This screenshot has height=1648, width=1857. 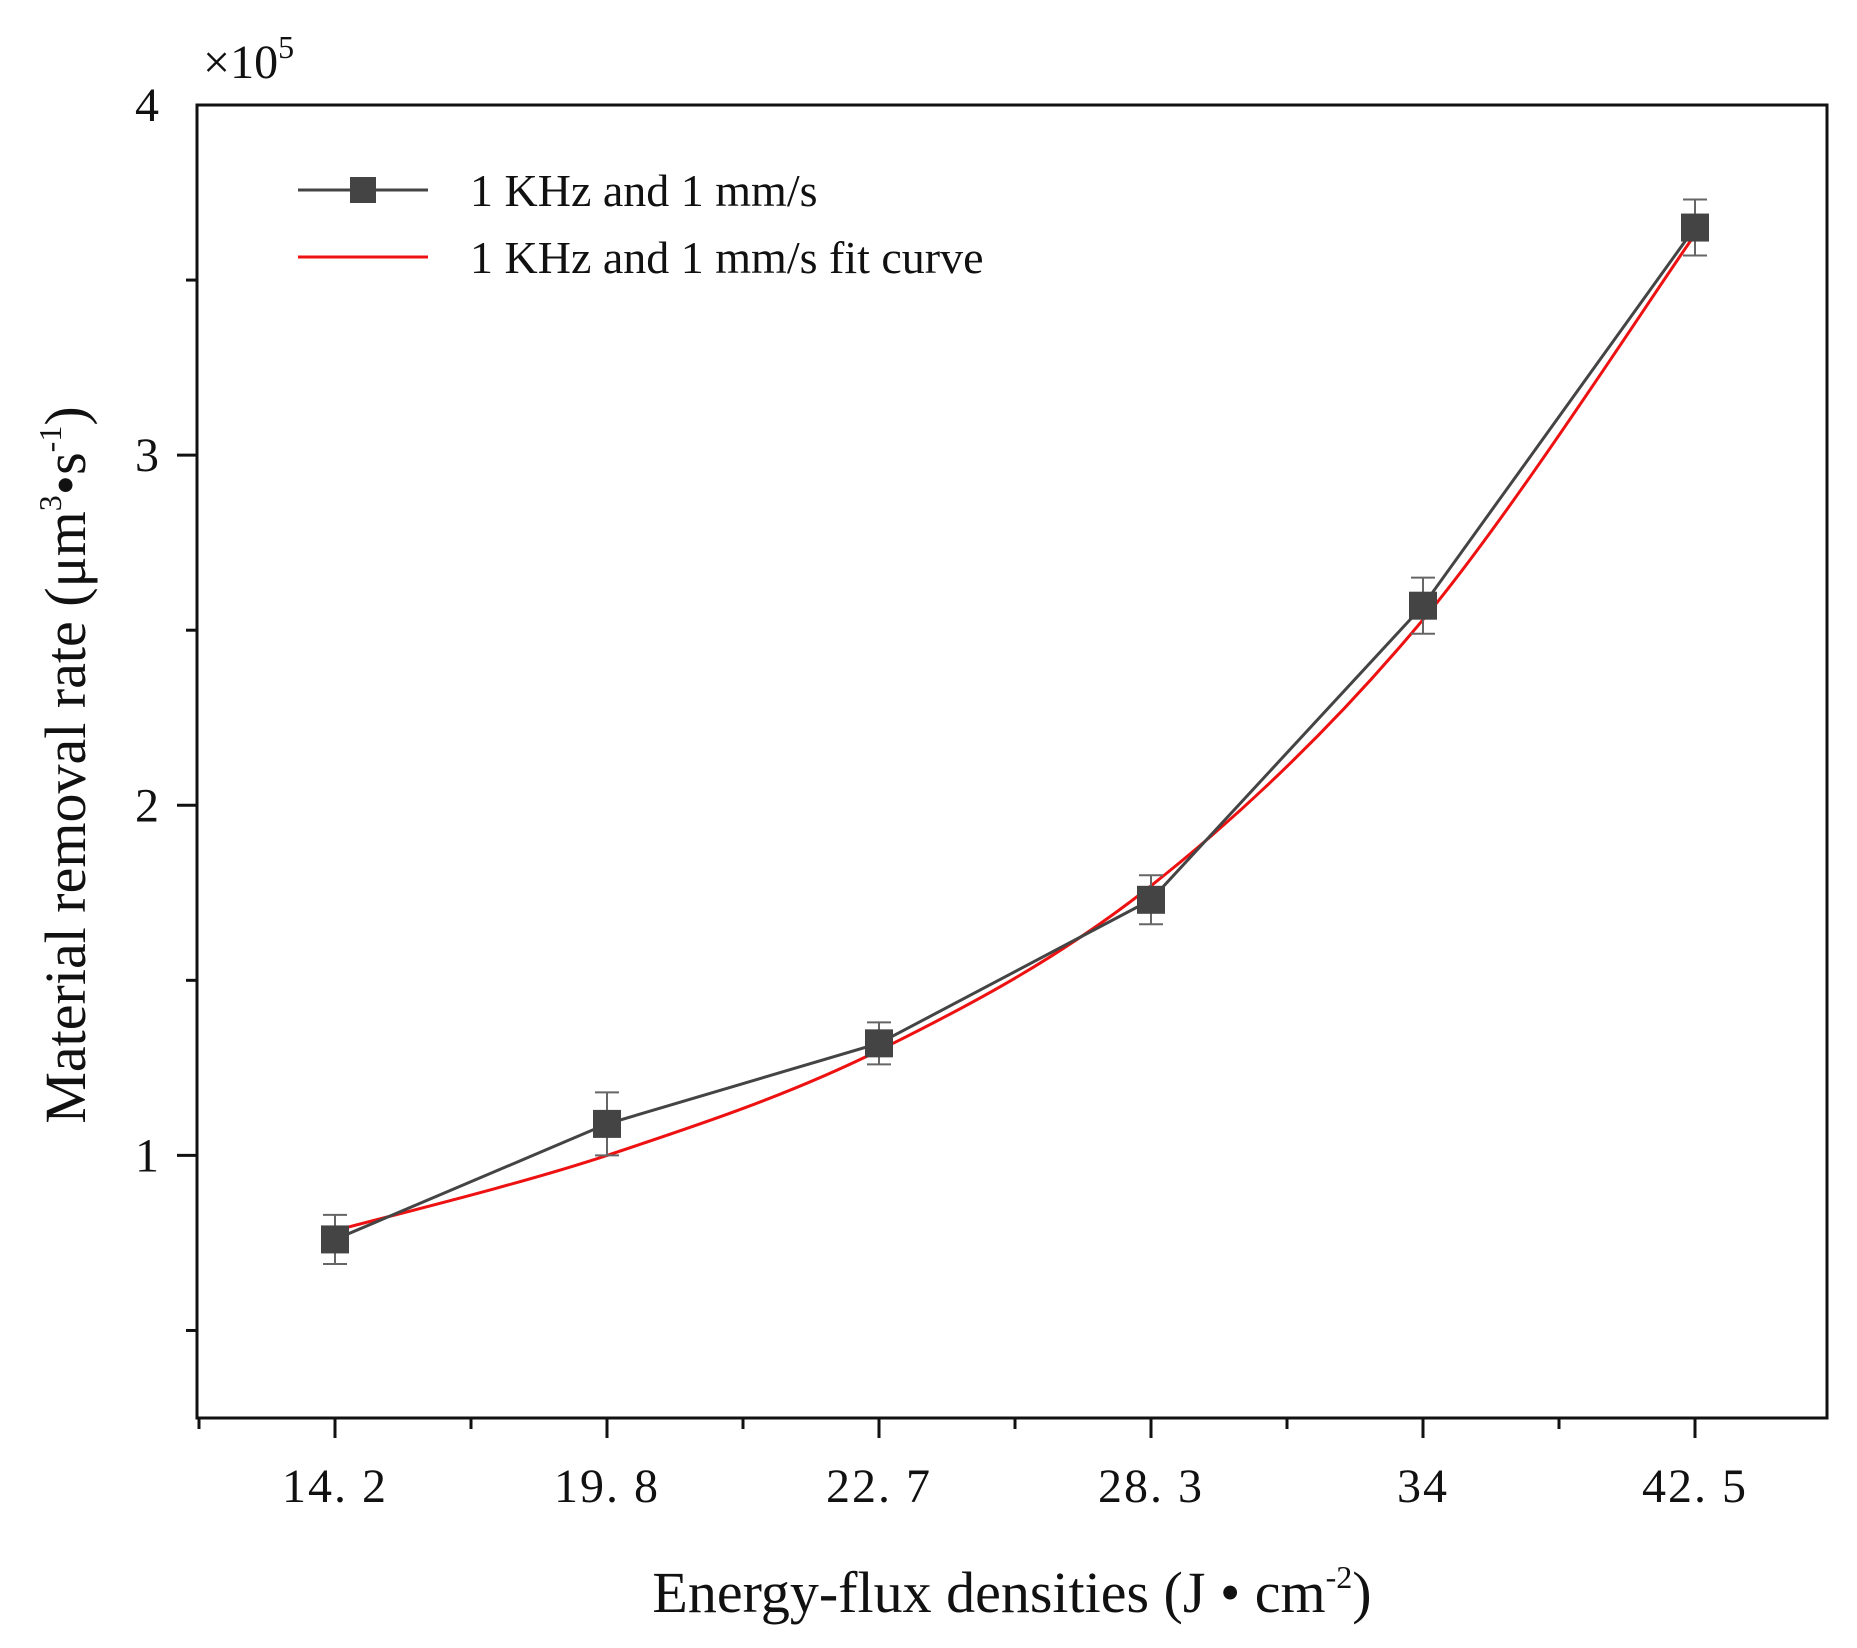 What do you see at coordinates (879, 1486) in the screenshot?
I see `x-tick-label: 22. 7` at bounding box center [879, 1486].